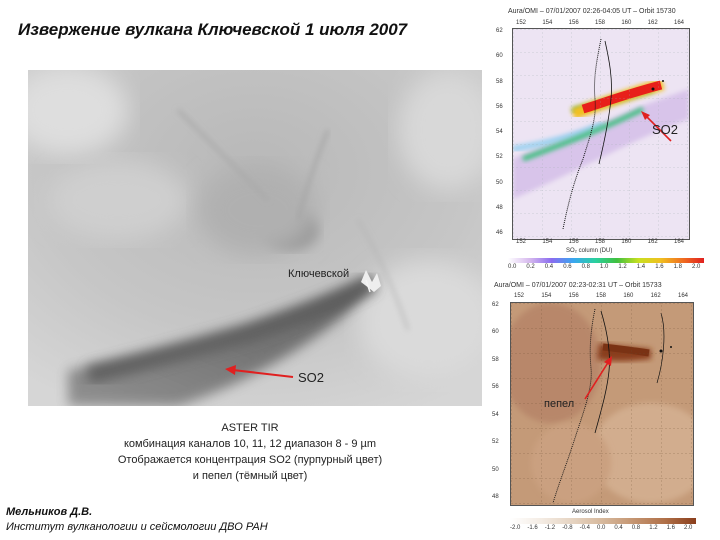  I want to click on ash-map-annotation: пепел, so click(559, 404).